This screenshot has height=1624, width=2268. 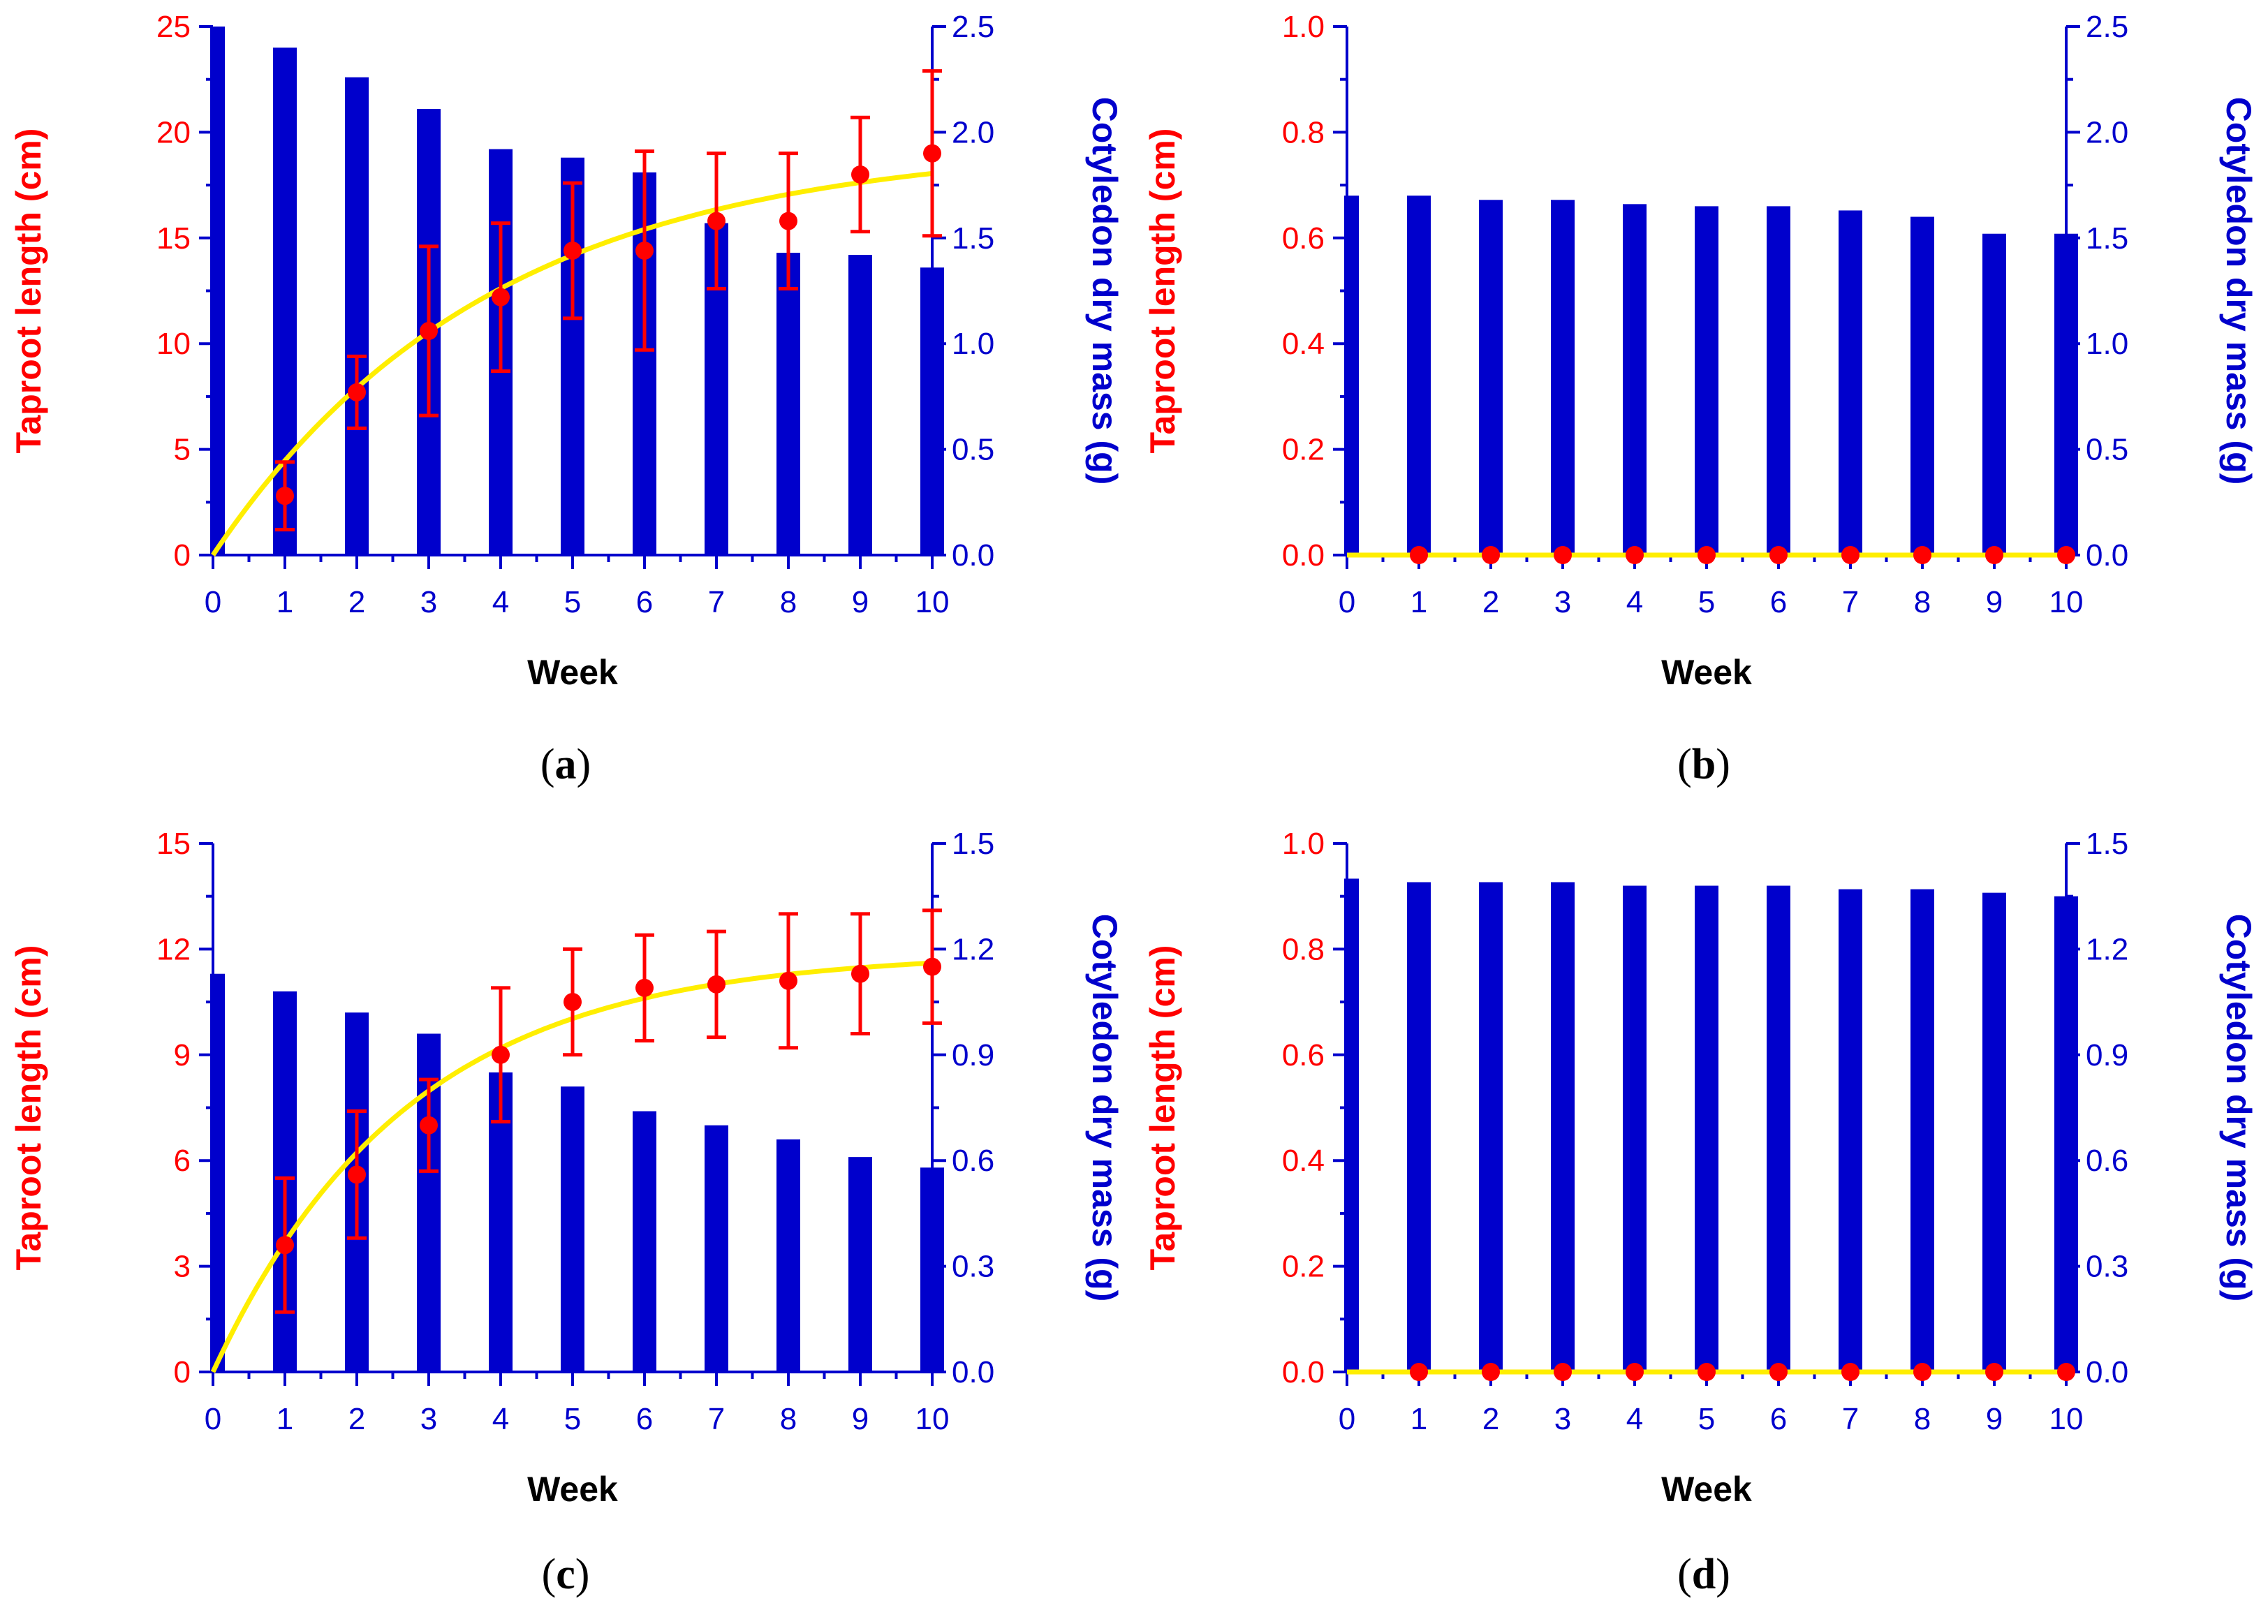 What do you see at coordinates (182, 1161) in the screenshot?
I see `chart-c-left-tick-label-2: 6` at bounding box center [182, 1161].